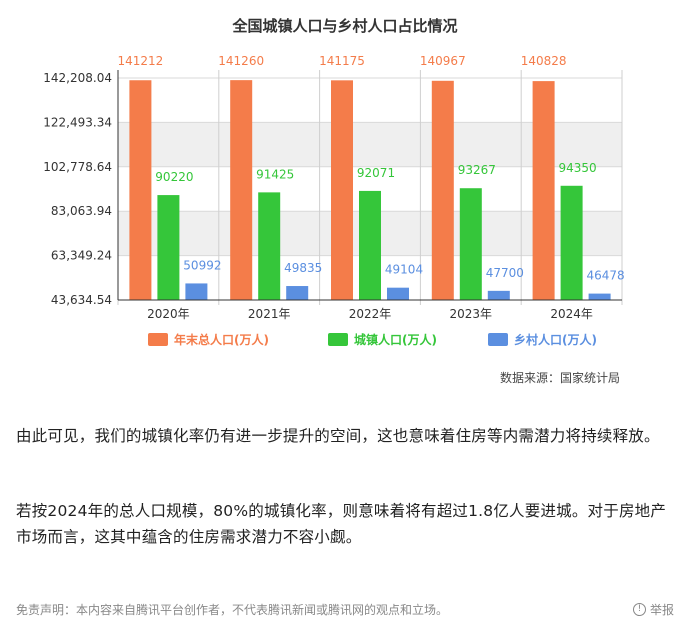 The width and height of the screenshot is (690, 642). What do you see at coordinates (505, 273) in the screenshot?
I see `data-label: 47700` at bounding box center [505, 273].